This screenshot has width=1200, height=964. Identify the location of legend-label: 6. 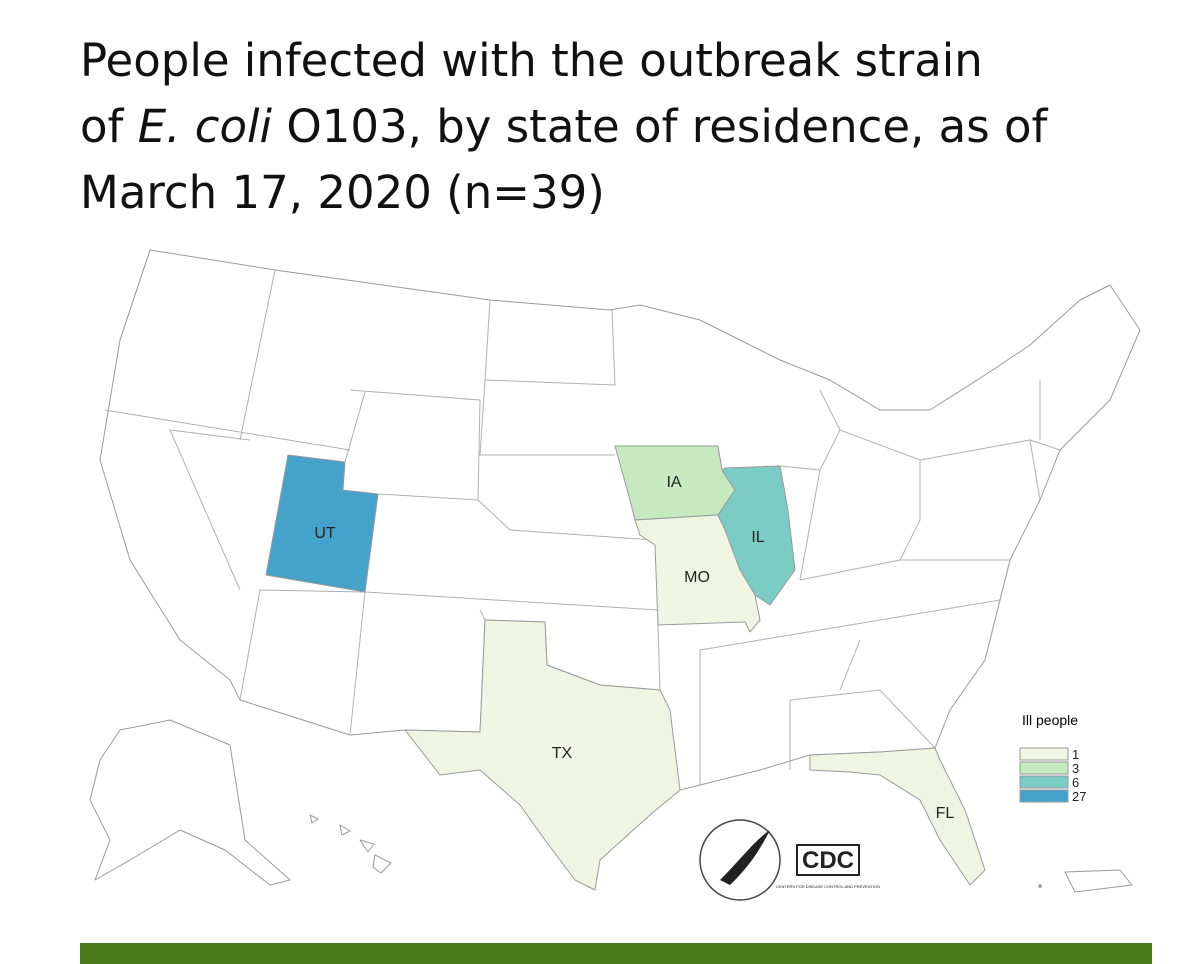
(1075, 782).